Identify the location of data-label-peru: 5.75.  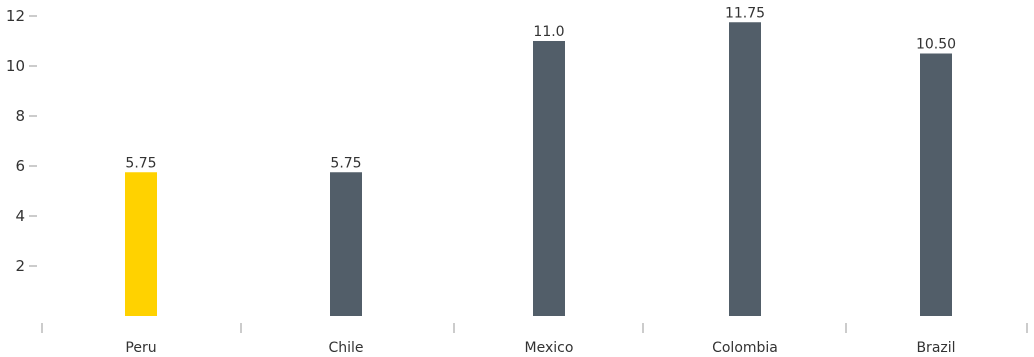
(140, 163).